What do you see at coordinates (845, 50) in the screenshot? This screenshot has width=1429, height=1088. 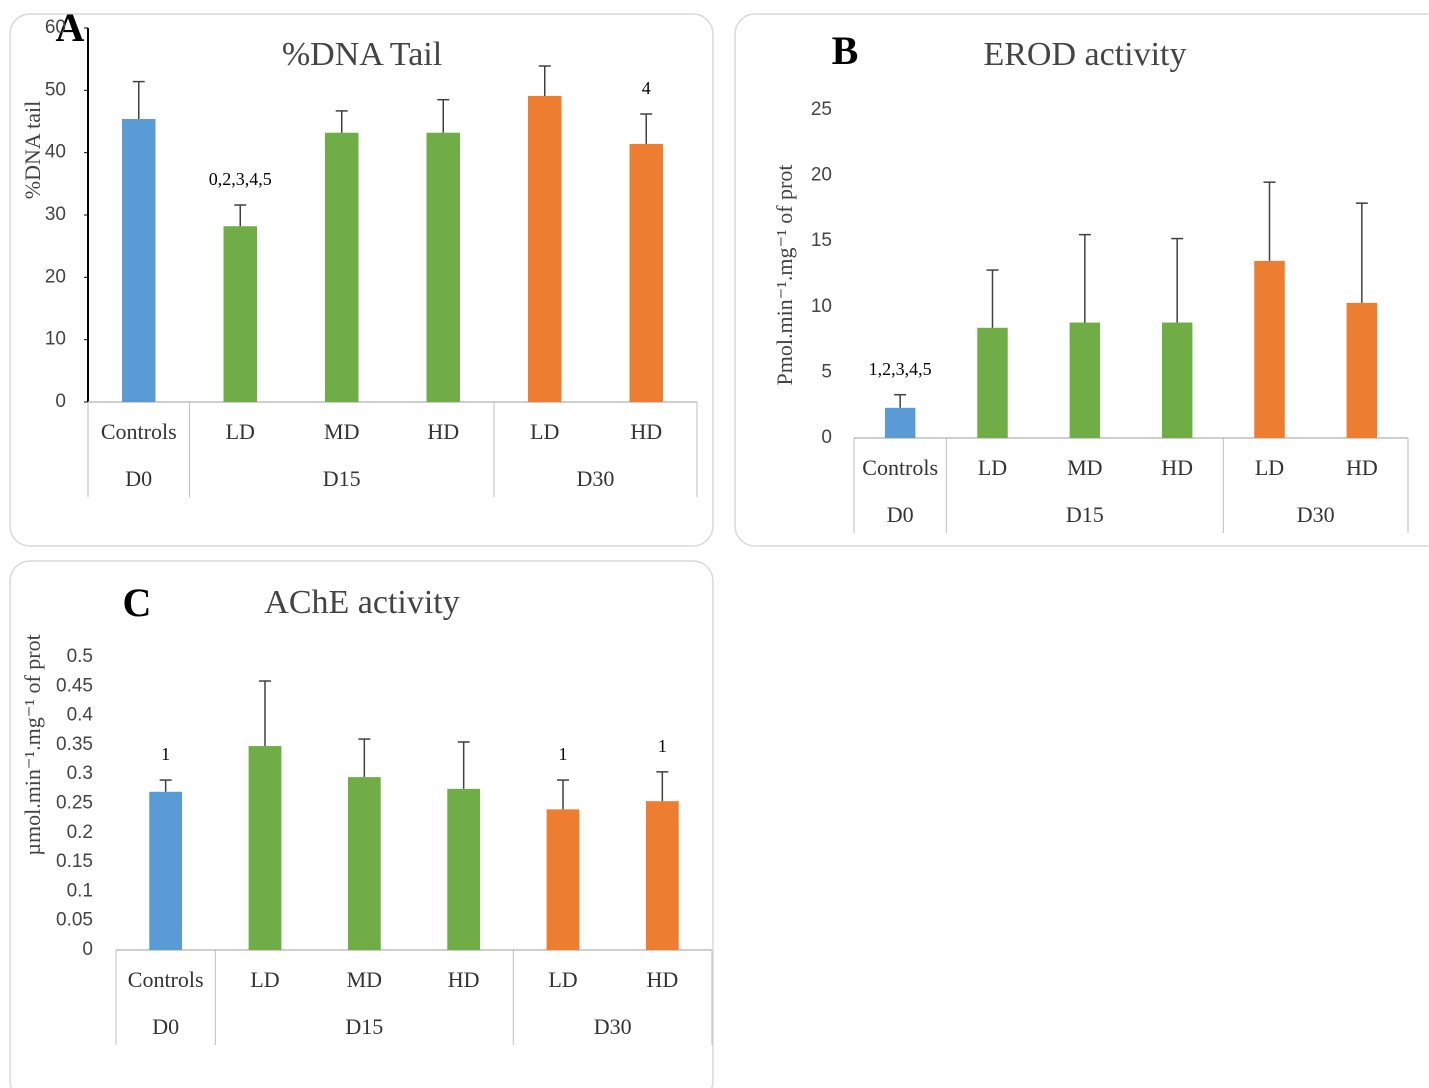 I see `panel-label: B` at bounding box center [845, 50].